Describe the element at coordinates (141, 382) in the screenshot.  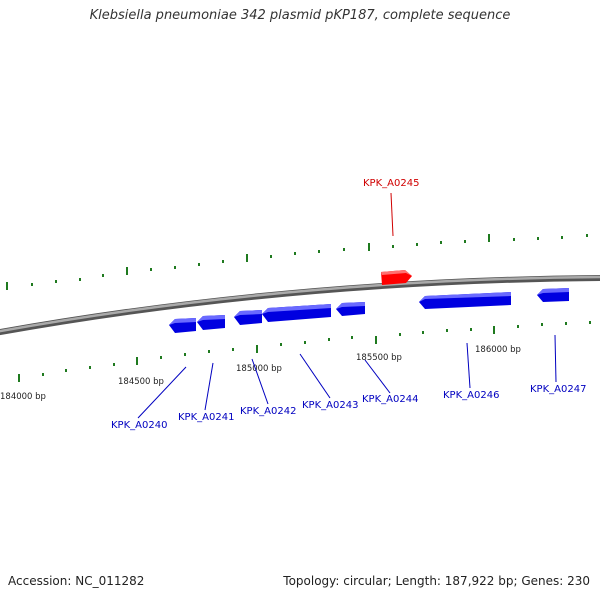
I see `position-label: 184500 bp` at that location.